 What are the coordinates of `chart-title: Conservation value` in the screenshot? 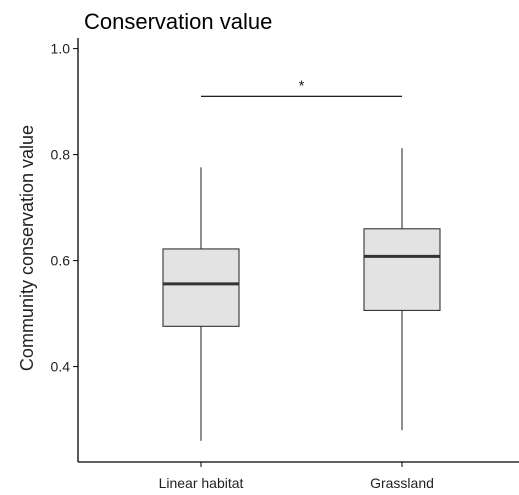 It's located at (178, 21).